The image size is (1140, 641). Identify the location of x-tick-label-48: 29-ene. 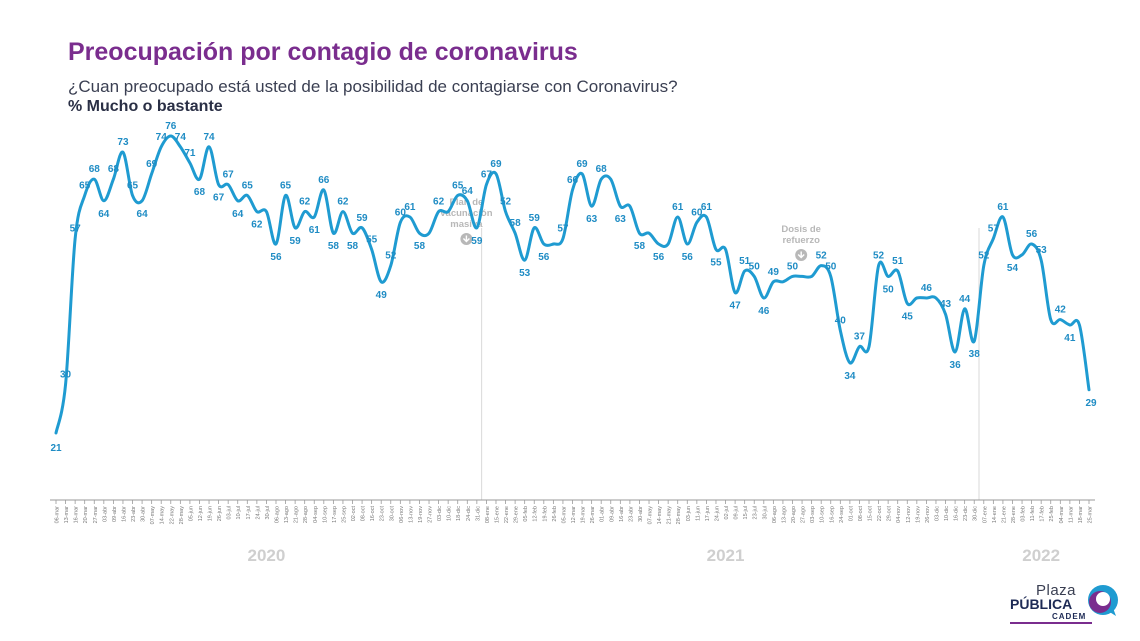
(517, 514).